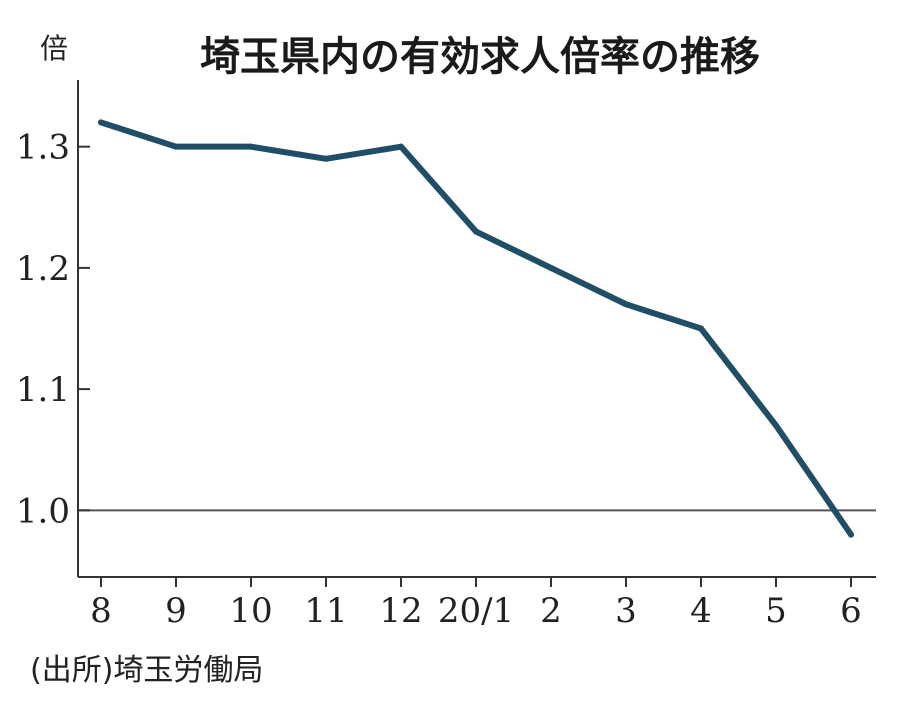 The height and width of the screenshot is (709, 900). Describe the element at coordinates (43, 511) in the screenshot. I see `y-tick-label: 1.0` at that location.